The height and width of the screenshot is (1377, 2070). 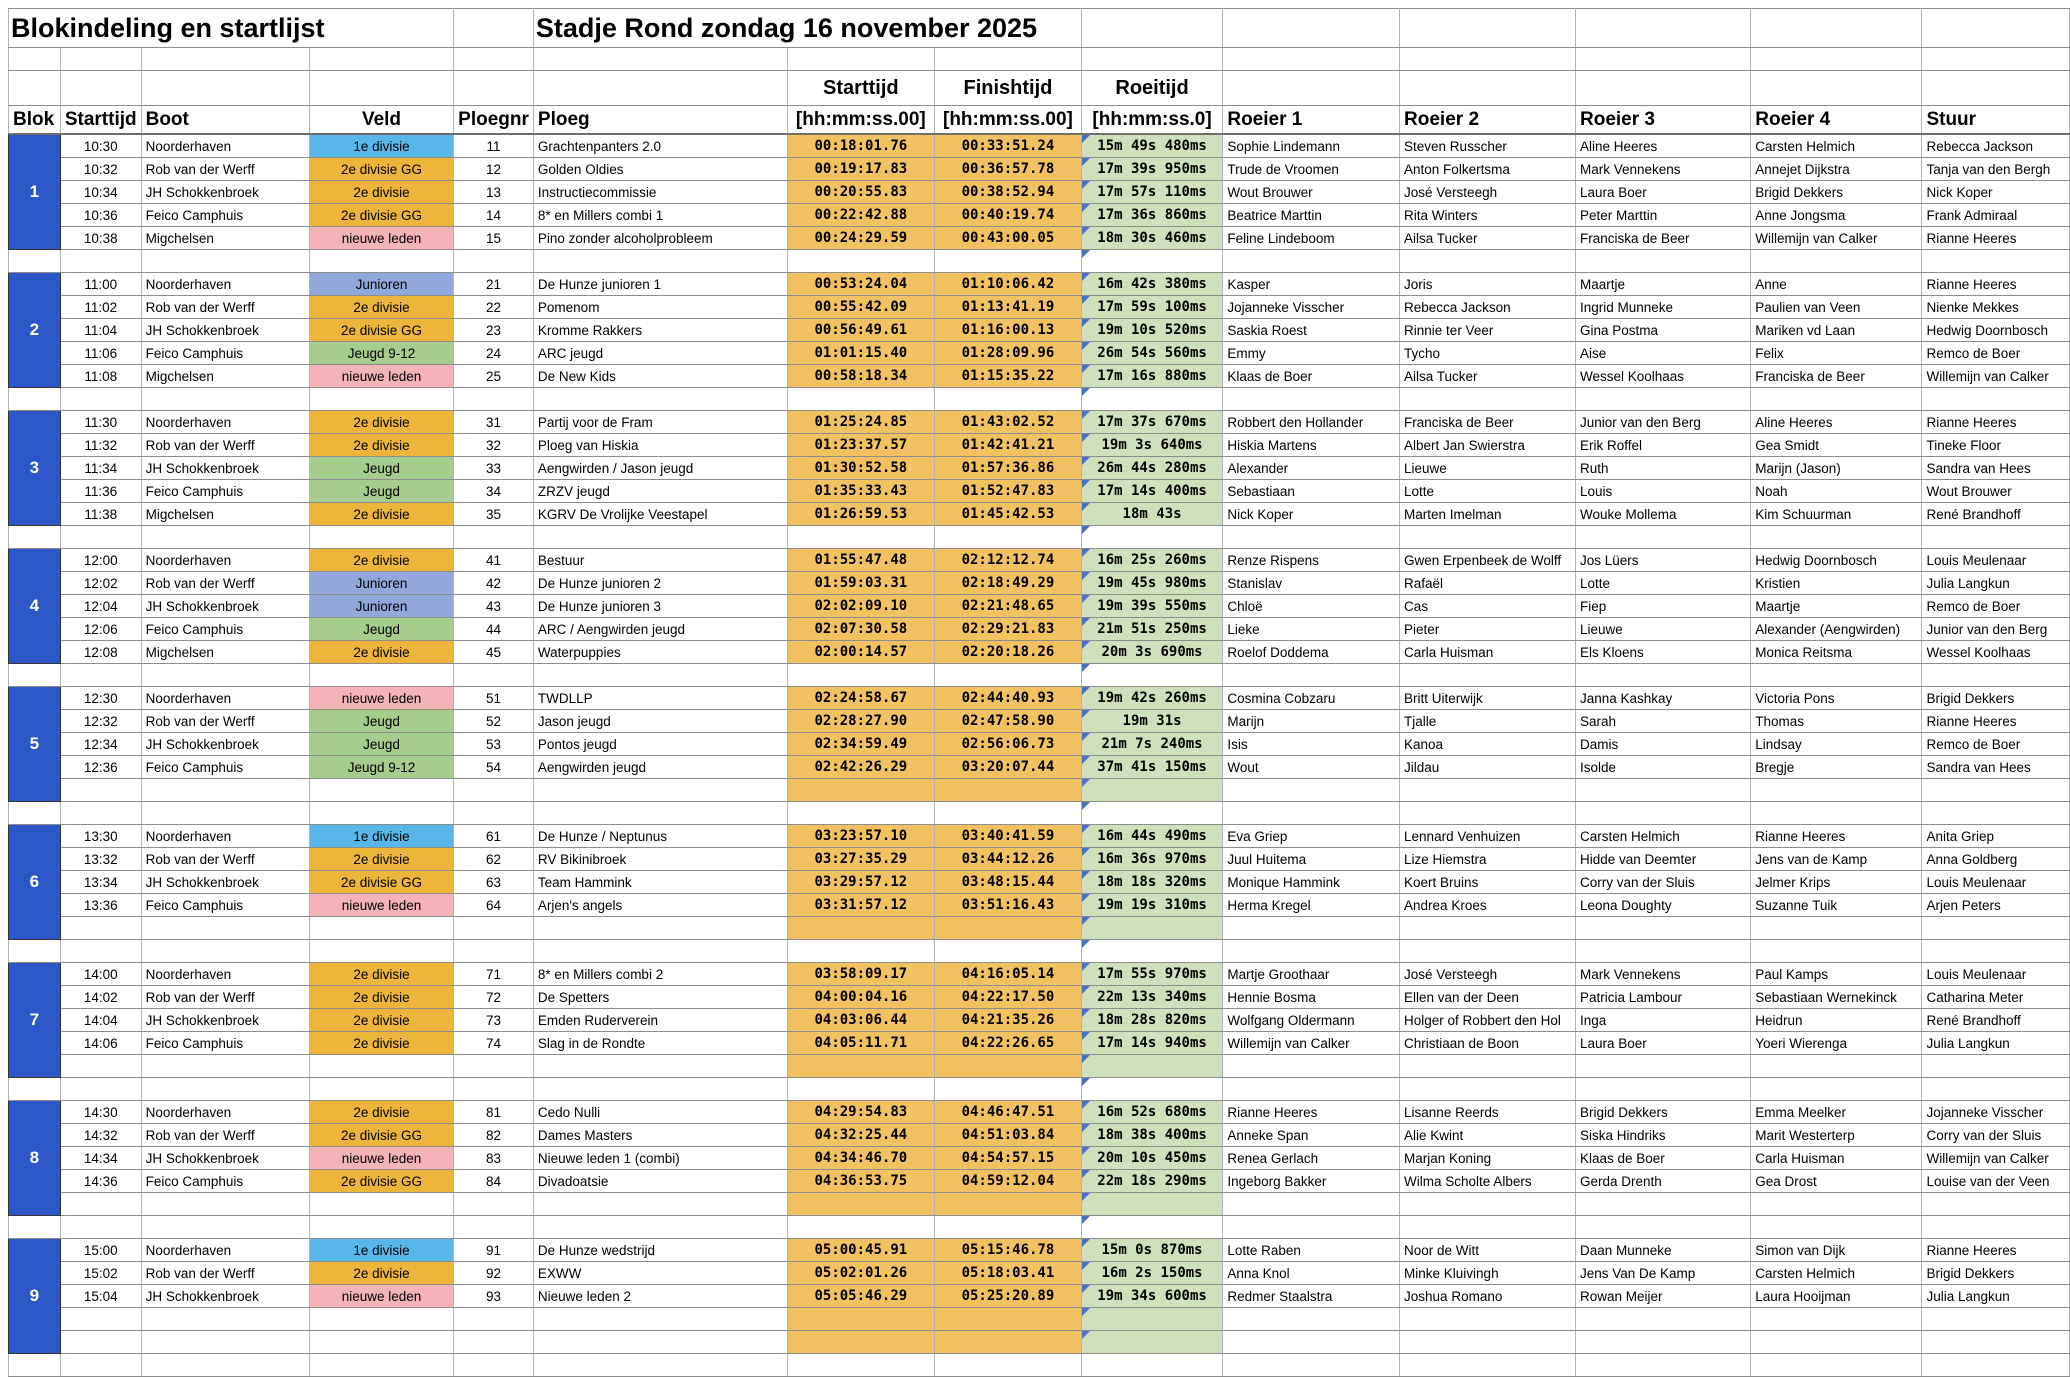 I want to click on cell-starttijd: 13:36, so click(x=100, y=905).